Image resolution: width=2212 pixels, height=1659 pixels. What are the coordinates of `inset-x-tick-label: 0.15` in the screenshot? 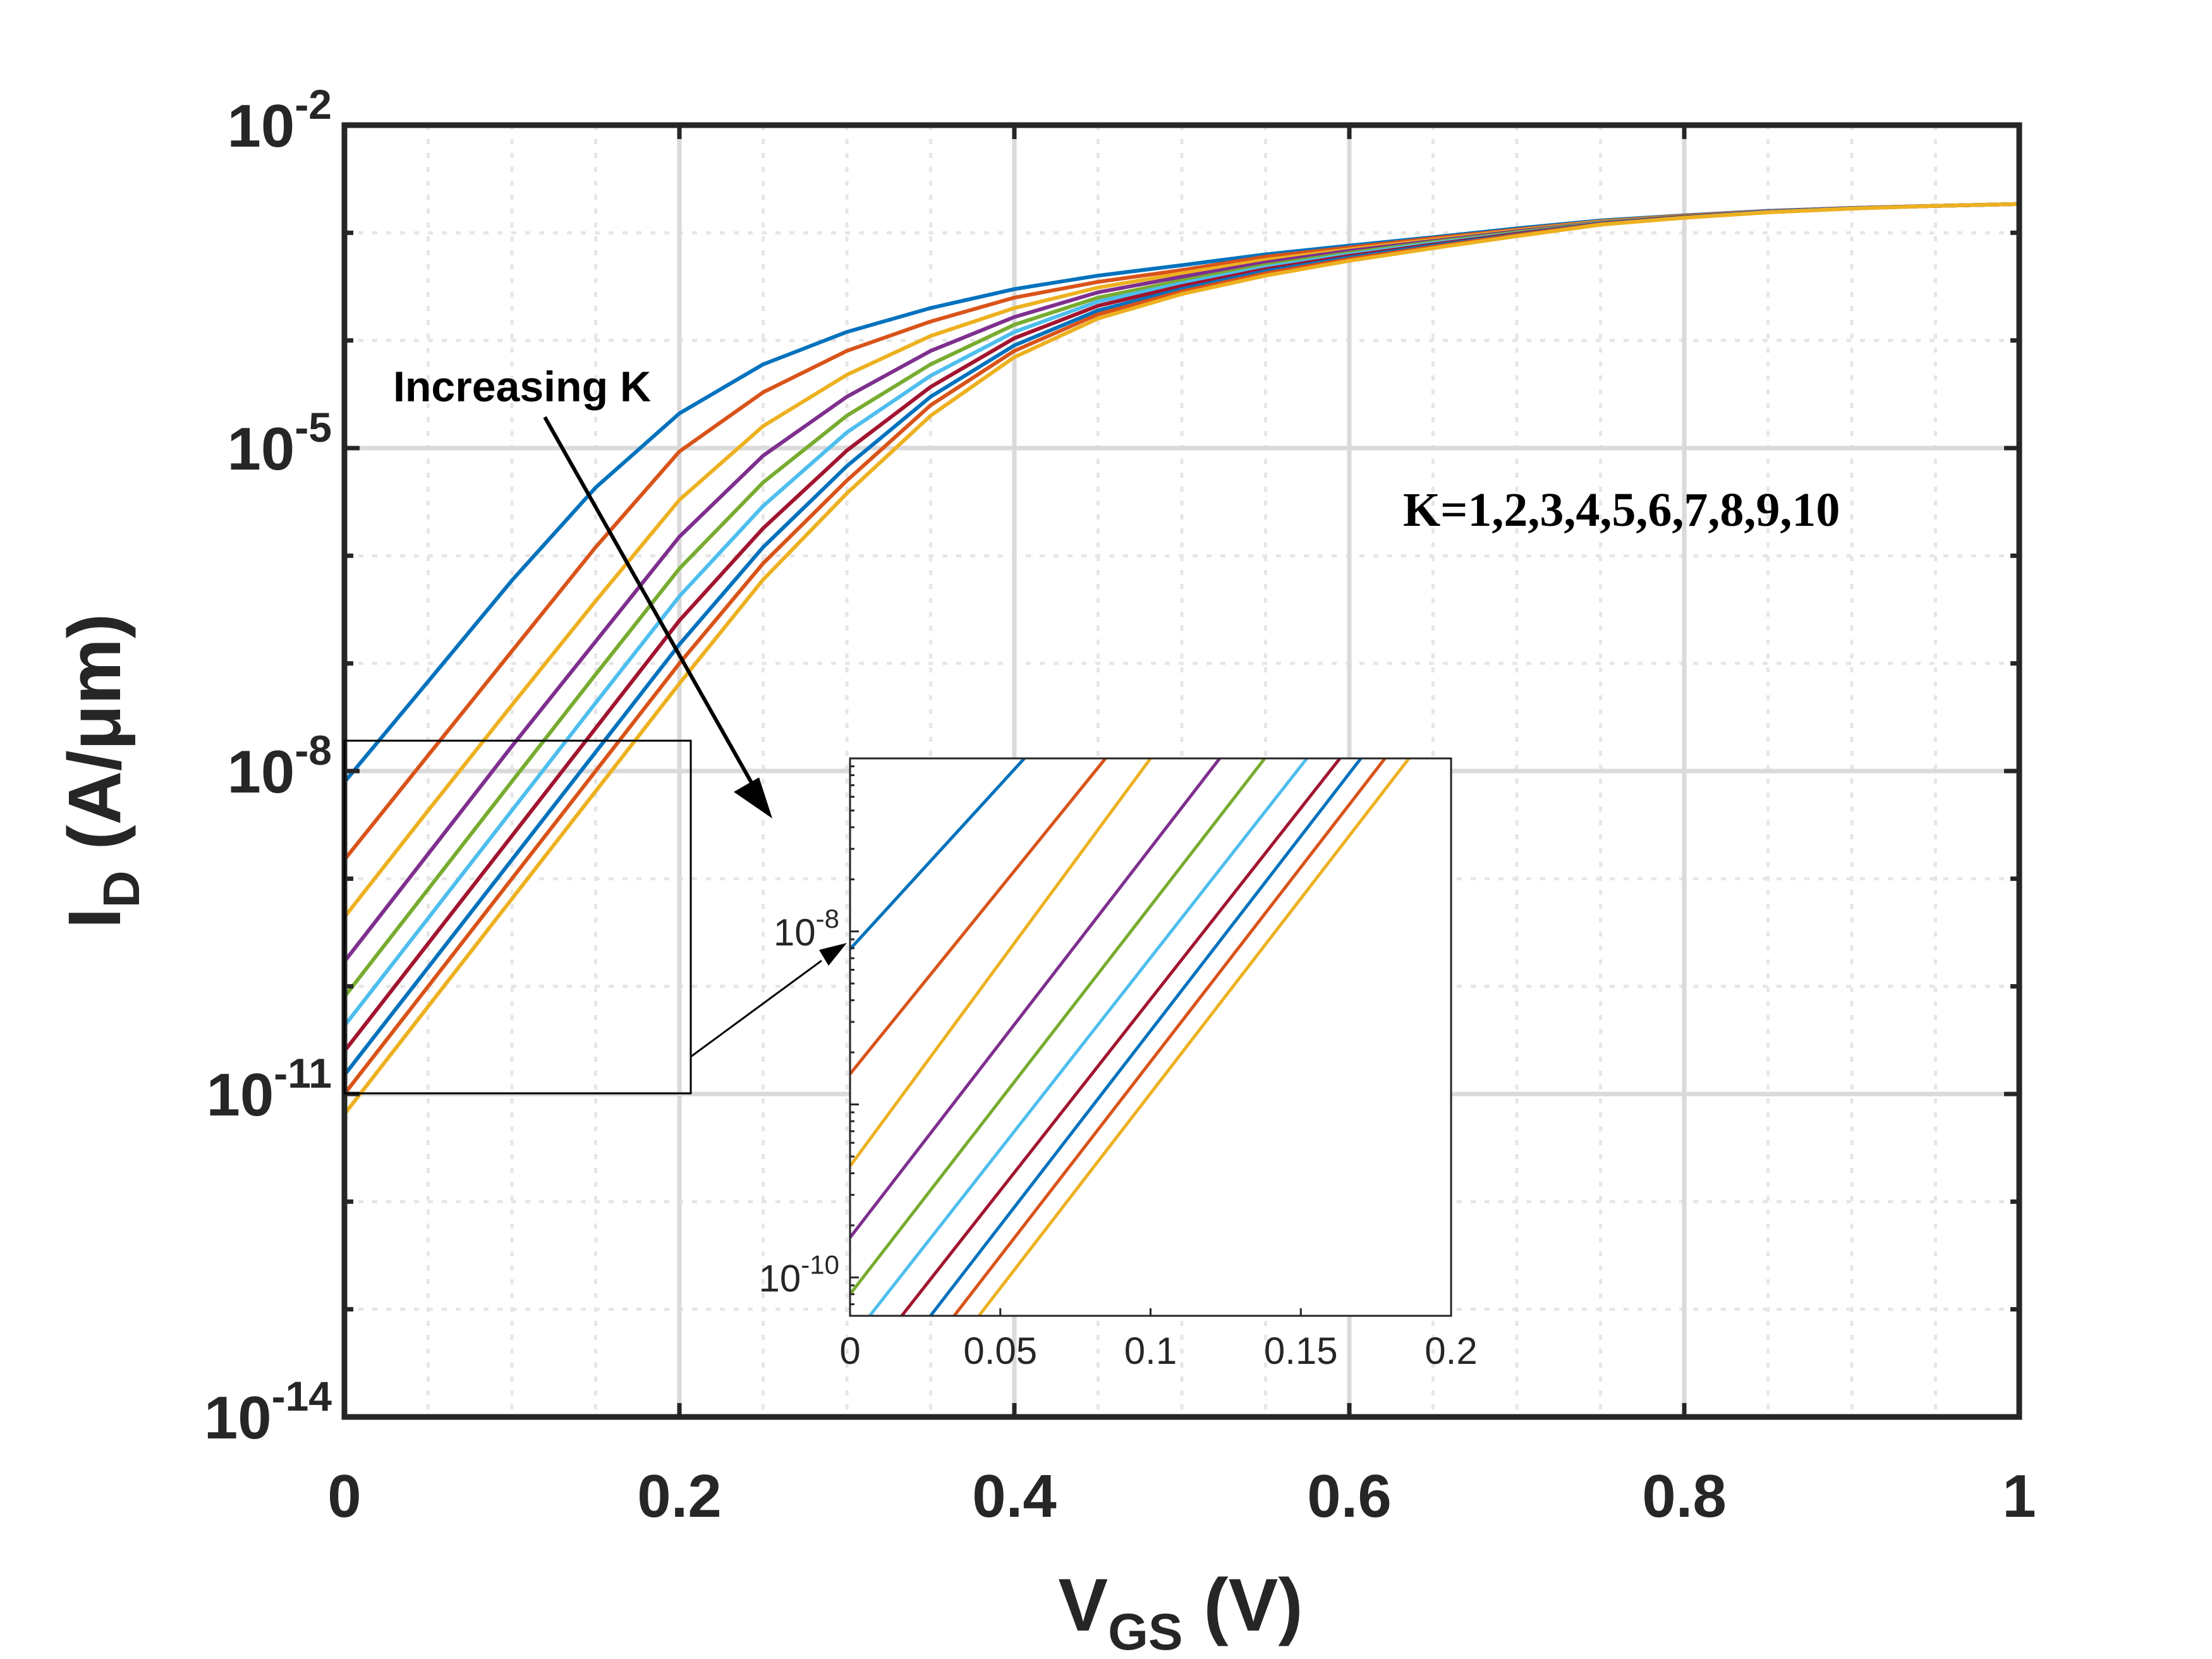 It's located at (1301, 1351).